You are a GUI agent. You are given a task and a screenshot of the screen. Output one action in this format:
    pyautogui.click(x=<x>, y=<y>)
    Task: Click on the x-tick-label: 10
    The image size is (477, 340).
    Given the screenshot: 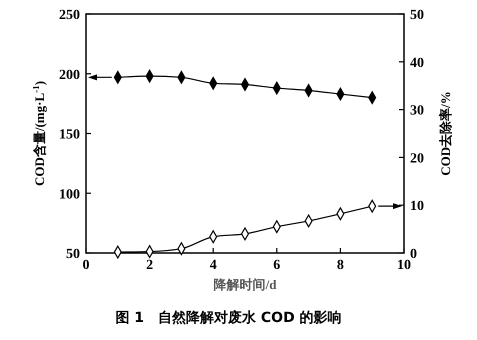 What is the action you would take?
    pyautogui.click(x=404, y=265)
    